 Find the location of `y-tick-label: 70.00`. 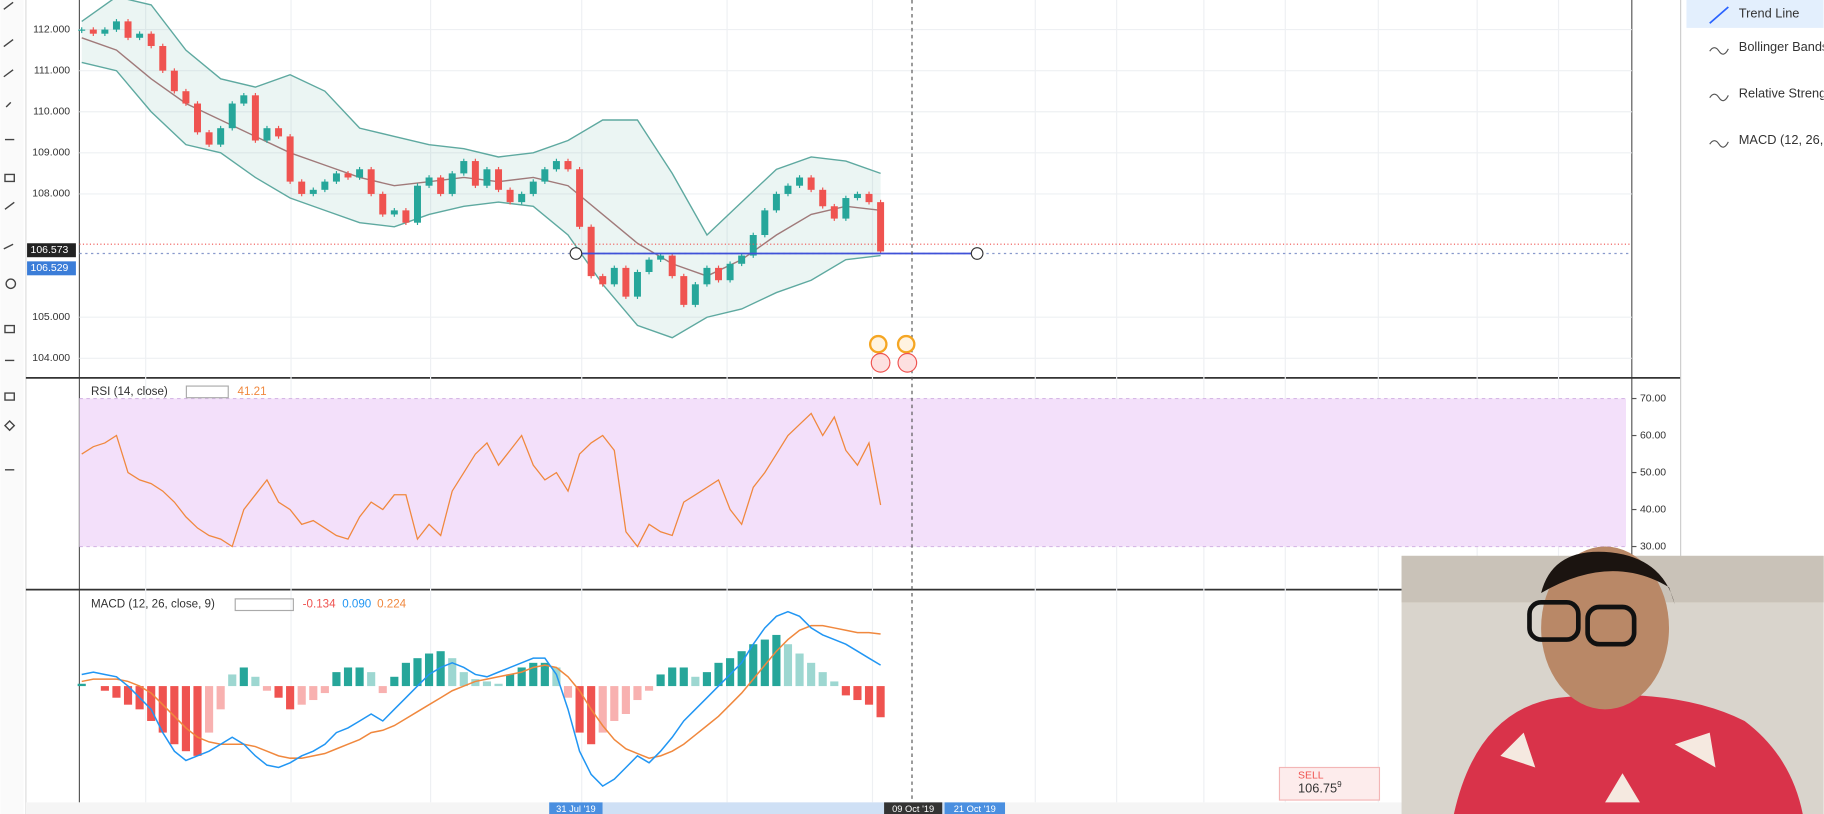

y-tick-label: 70.00 is located at coordinates (1653, 398).